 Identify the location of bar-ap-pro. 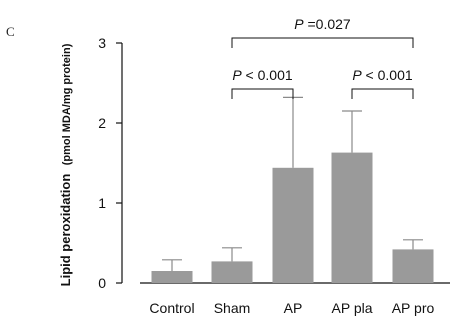
(413, 266).